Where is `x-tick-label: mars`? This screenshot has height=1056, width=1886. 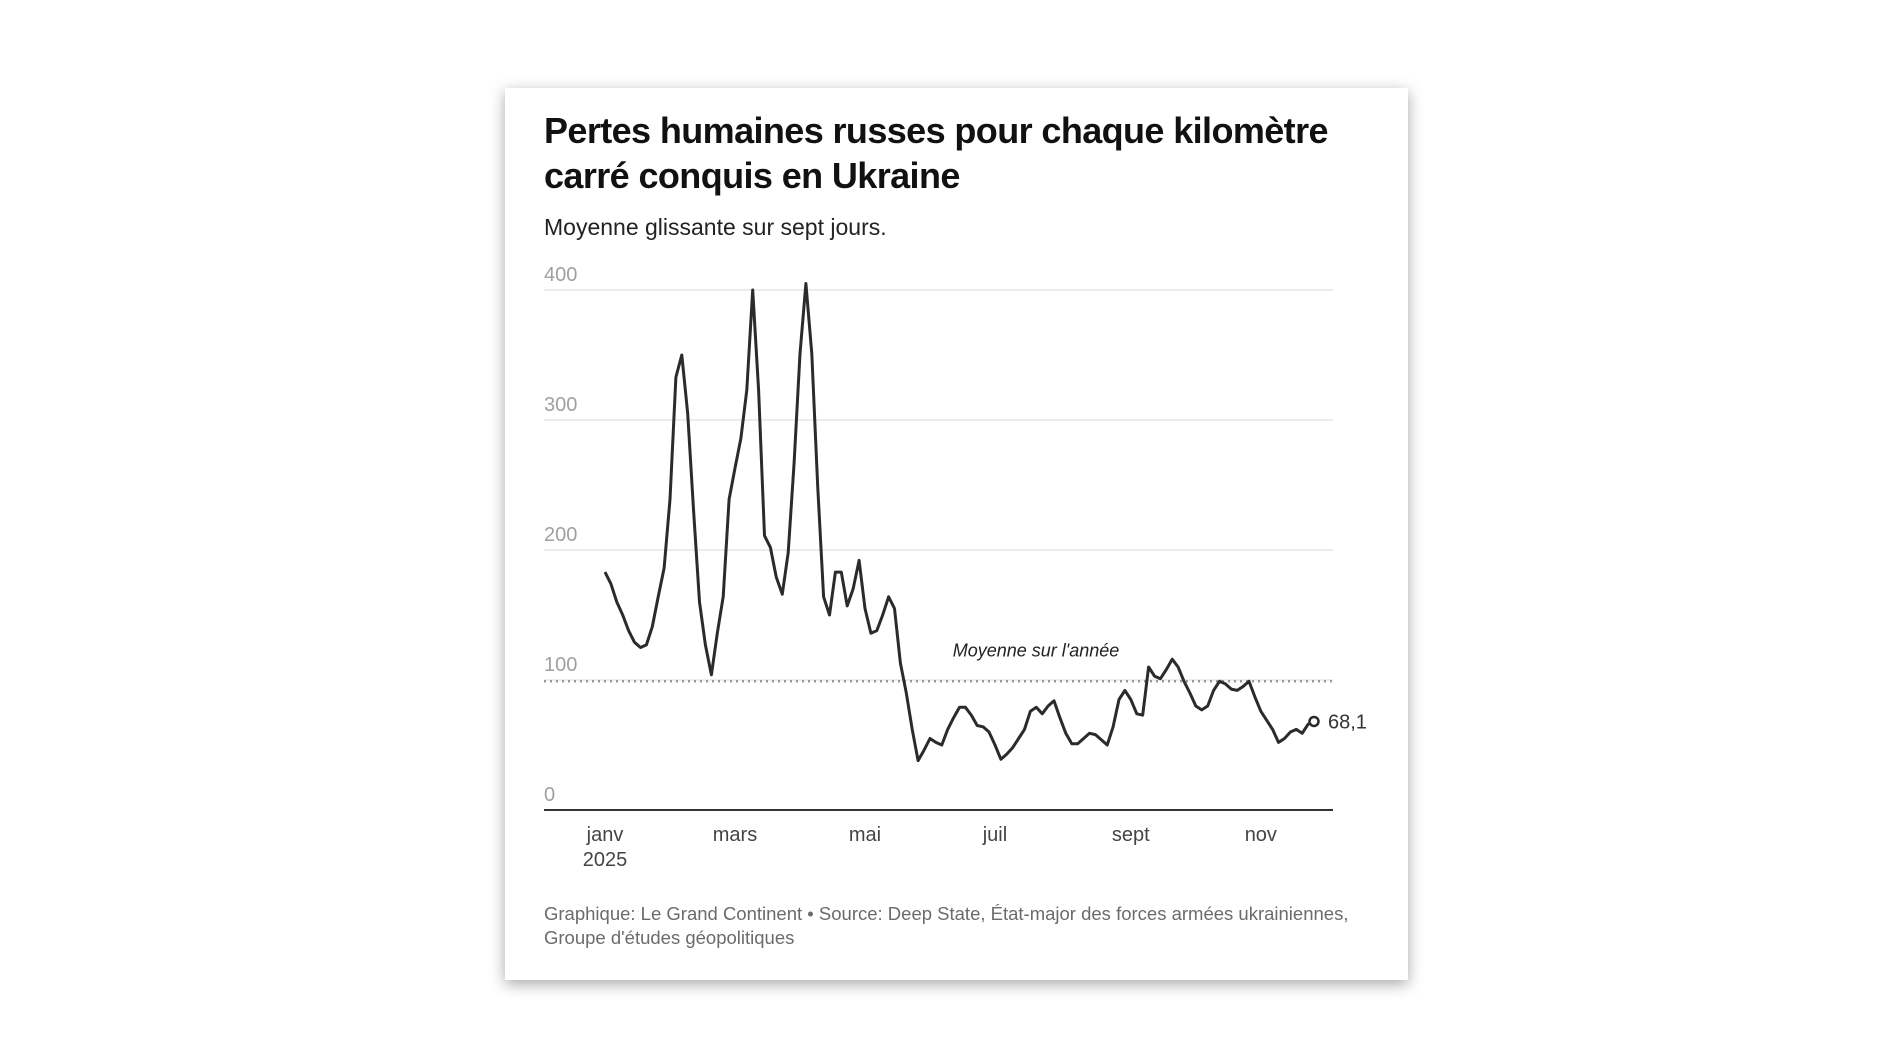 x-tick-label: mars is located at coordinates (735, 835).